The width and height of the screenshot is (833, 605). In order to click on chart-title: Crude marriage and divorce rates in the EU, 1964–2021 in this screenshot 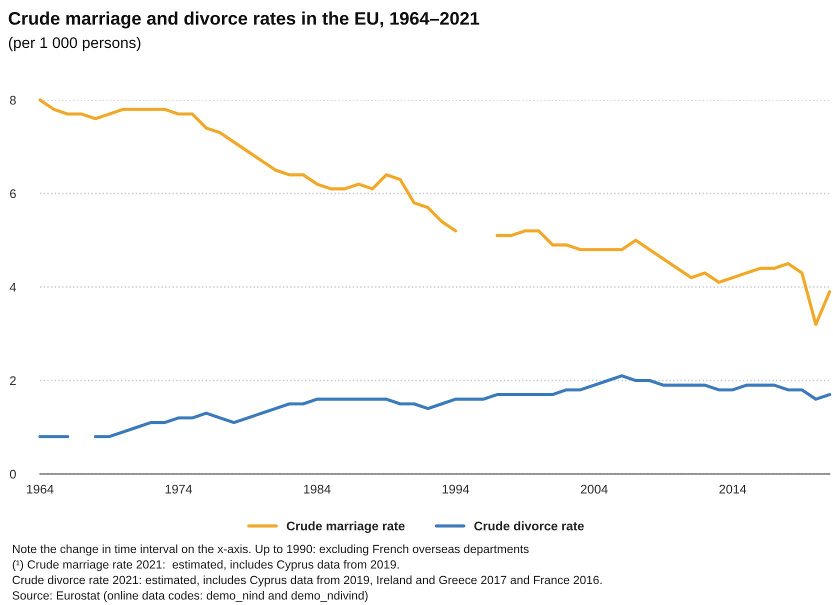, I will do `click(244, 20)`.